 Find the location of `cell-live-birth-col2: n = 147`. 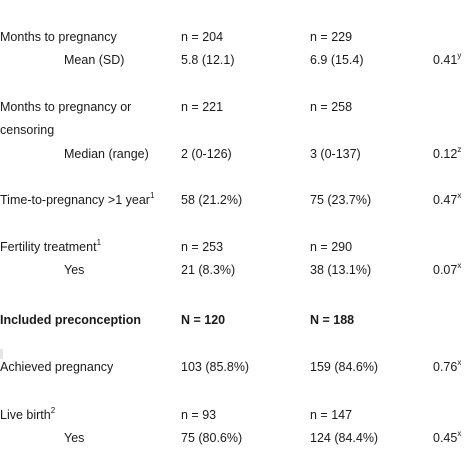

cell-live-birth-col2: n = 147 is located at coordinates (331, 415).